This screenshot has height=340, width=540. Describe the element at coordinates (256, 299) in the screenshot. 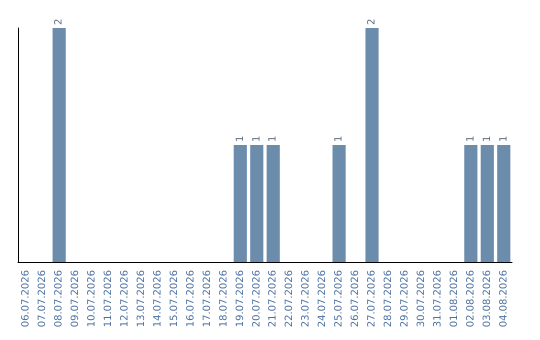

I see `x-tick-label: 20.07.2026` at that location.